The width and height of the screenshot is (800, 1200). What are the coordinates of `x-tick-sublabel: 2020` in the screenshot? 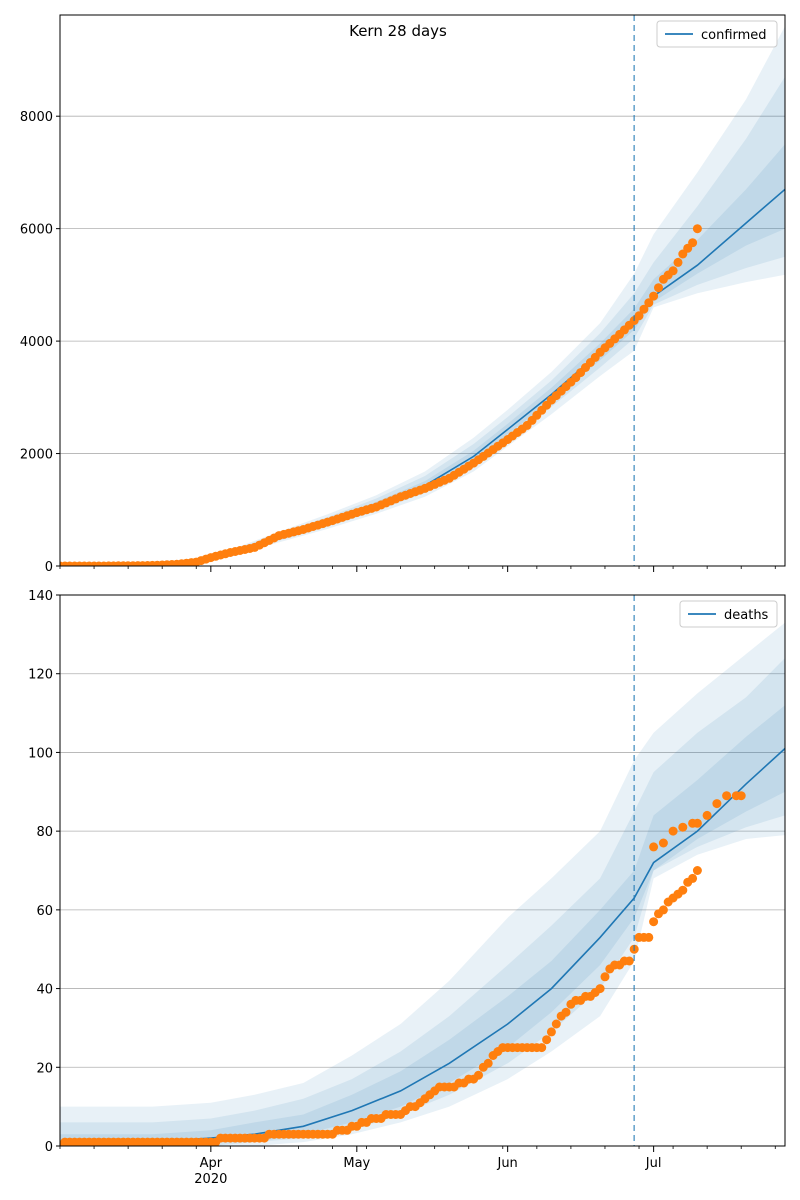 It's located at (210, 1179).